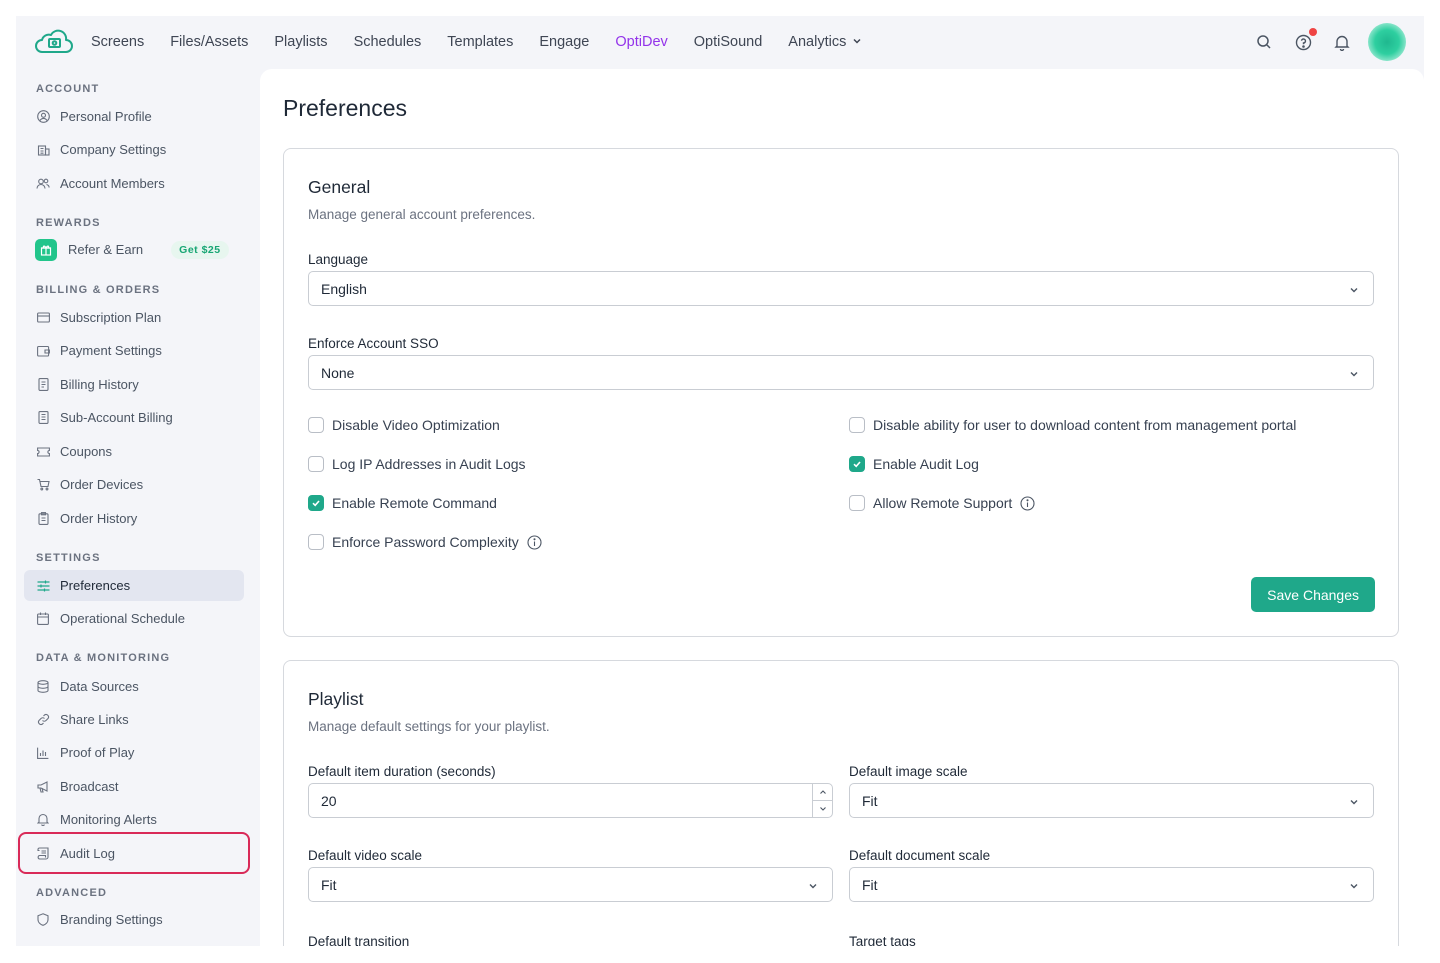  Describe the element at coordinates (134, 786) in the screenshot. I see `sidebar-item-broadcast: Broadcast` at that location.